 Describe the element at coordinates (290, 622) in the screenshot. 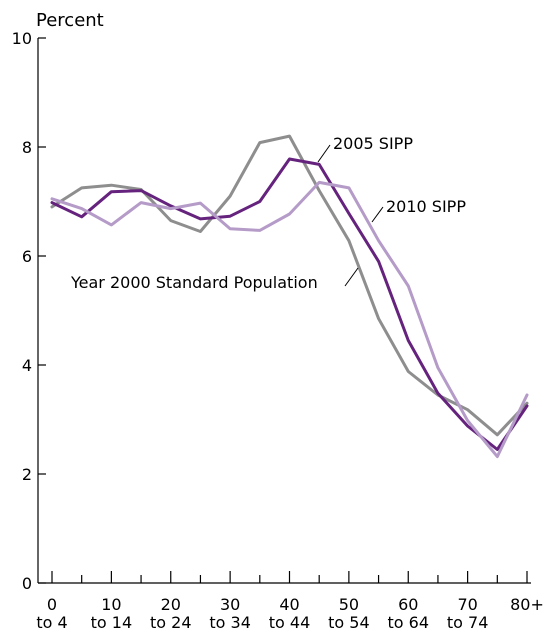

I see `x-tick-sublabel-40: to 44` at that location.